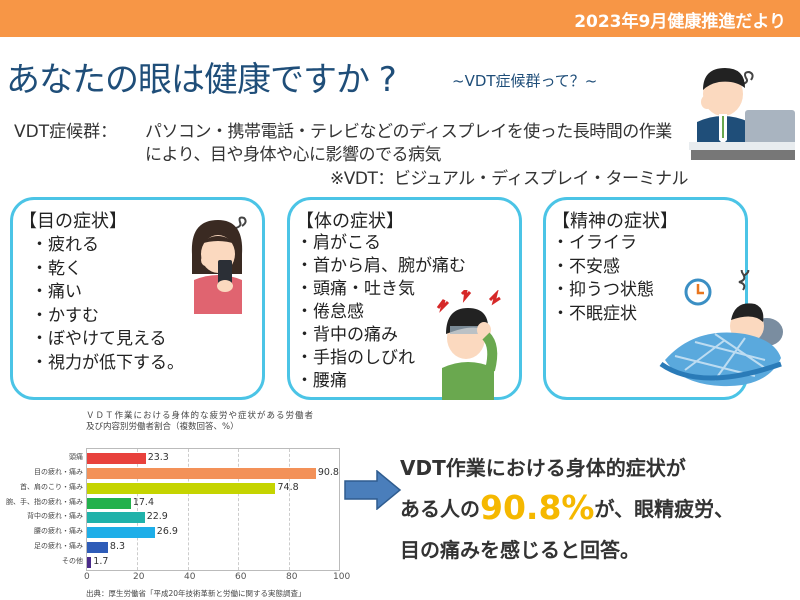  Describe the element at coordinates (727, 328) in the screenshot. I see `sleepless-man-in-bed-illustration` at that location.